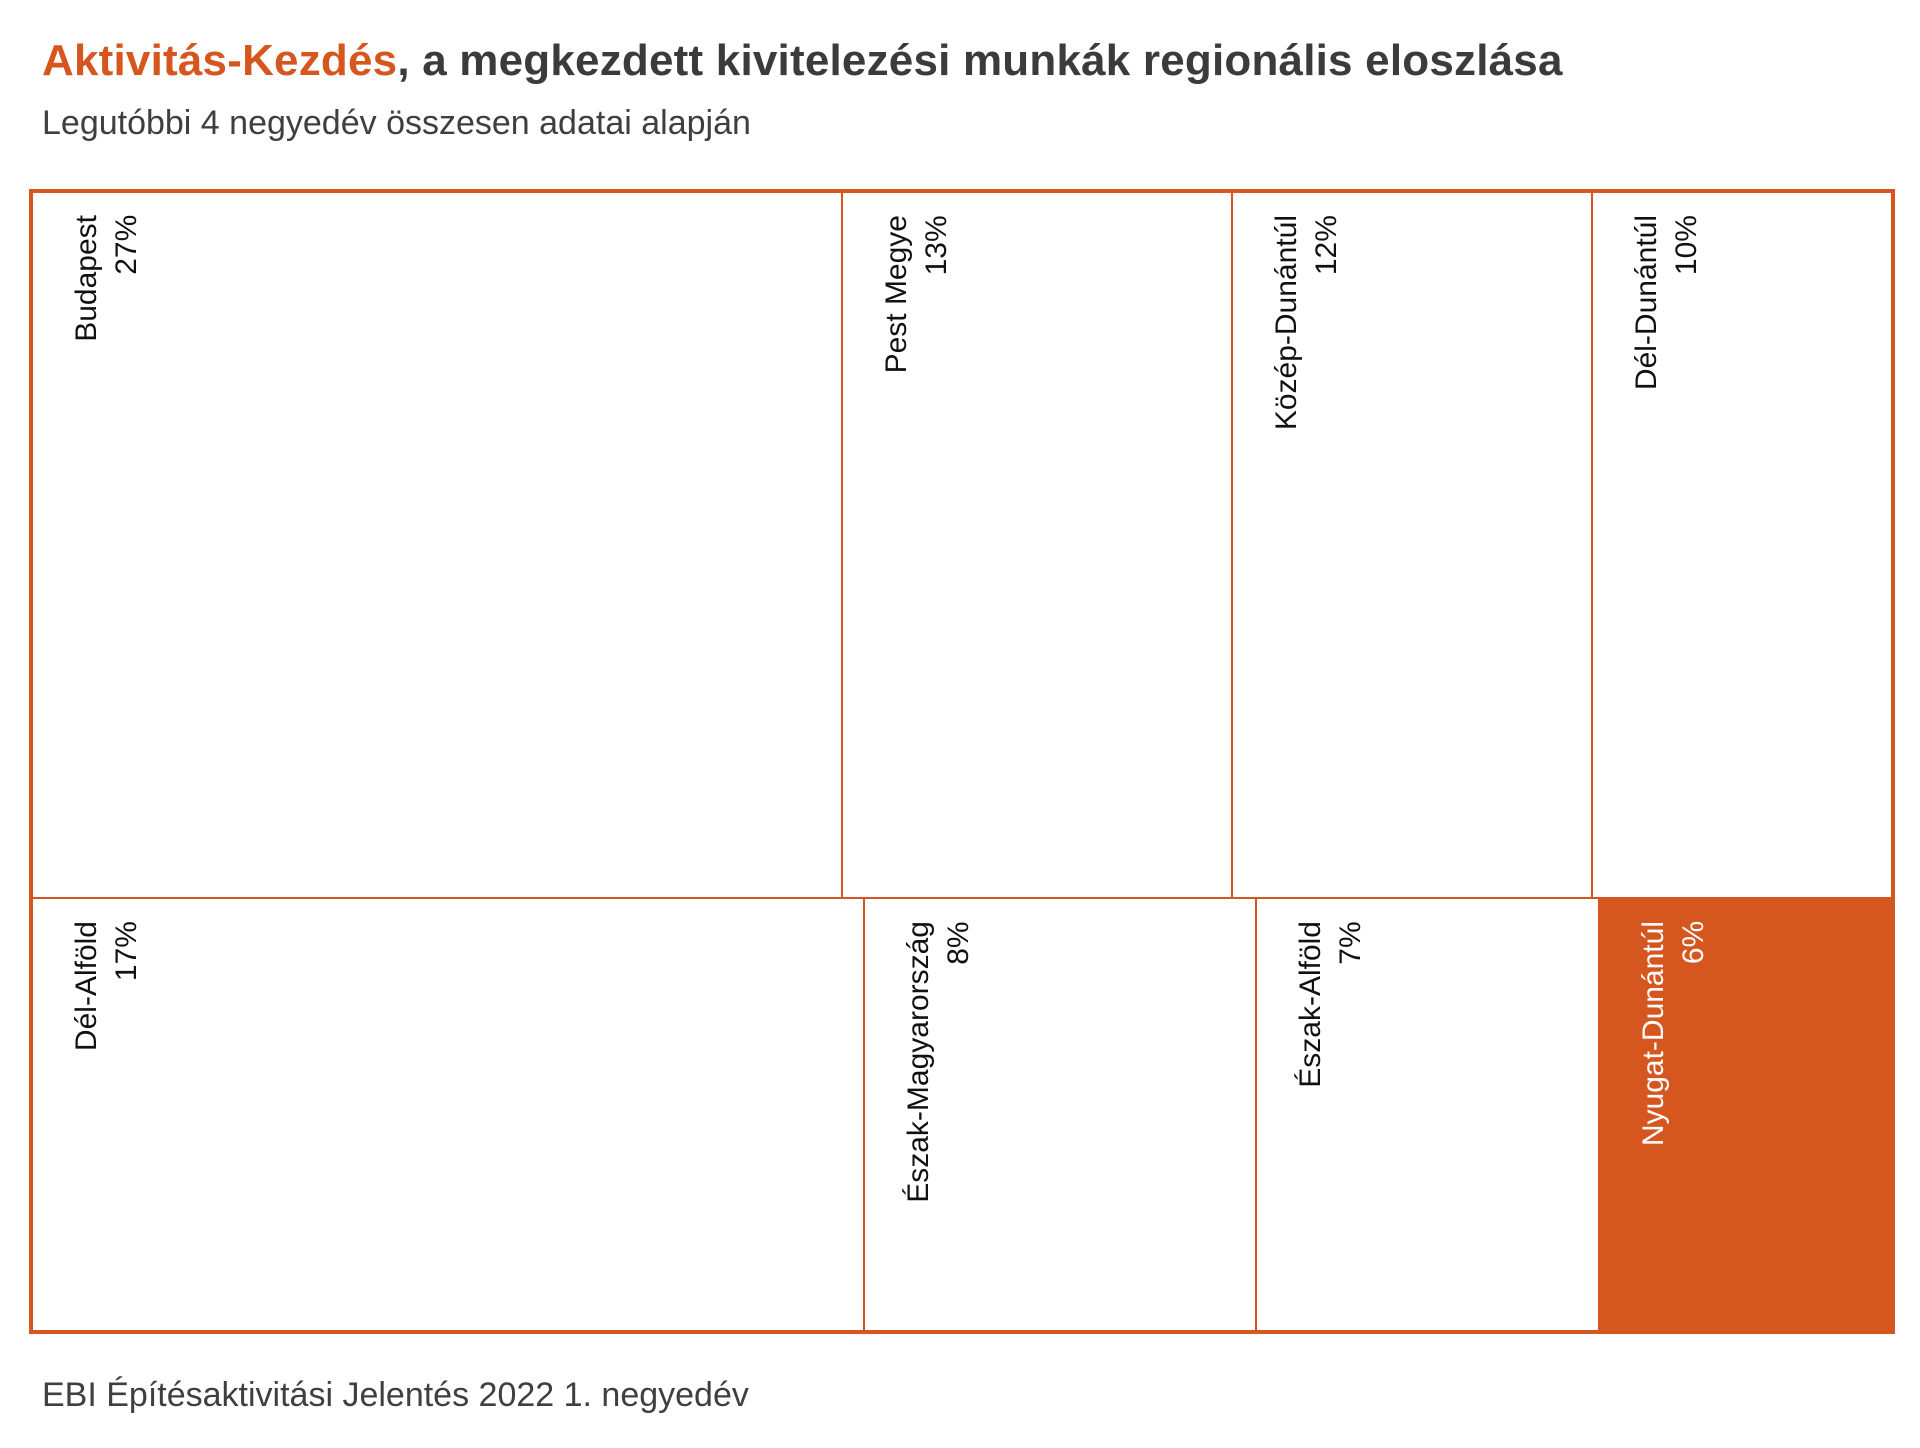 The image size is (1920, 1448). I want to click on region-name: Budapest, so click(86, 278).